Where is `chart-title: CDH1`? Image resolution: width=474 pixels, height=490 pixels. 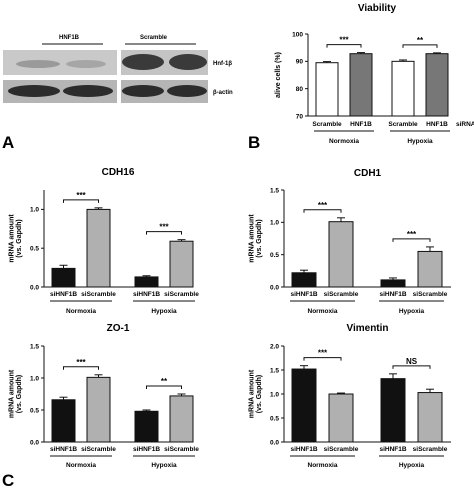 chart-title: CDH1 is located at coordinates (368, 173).